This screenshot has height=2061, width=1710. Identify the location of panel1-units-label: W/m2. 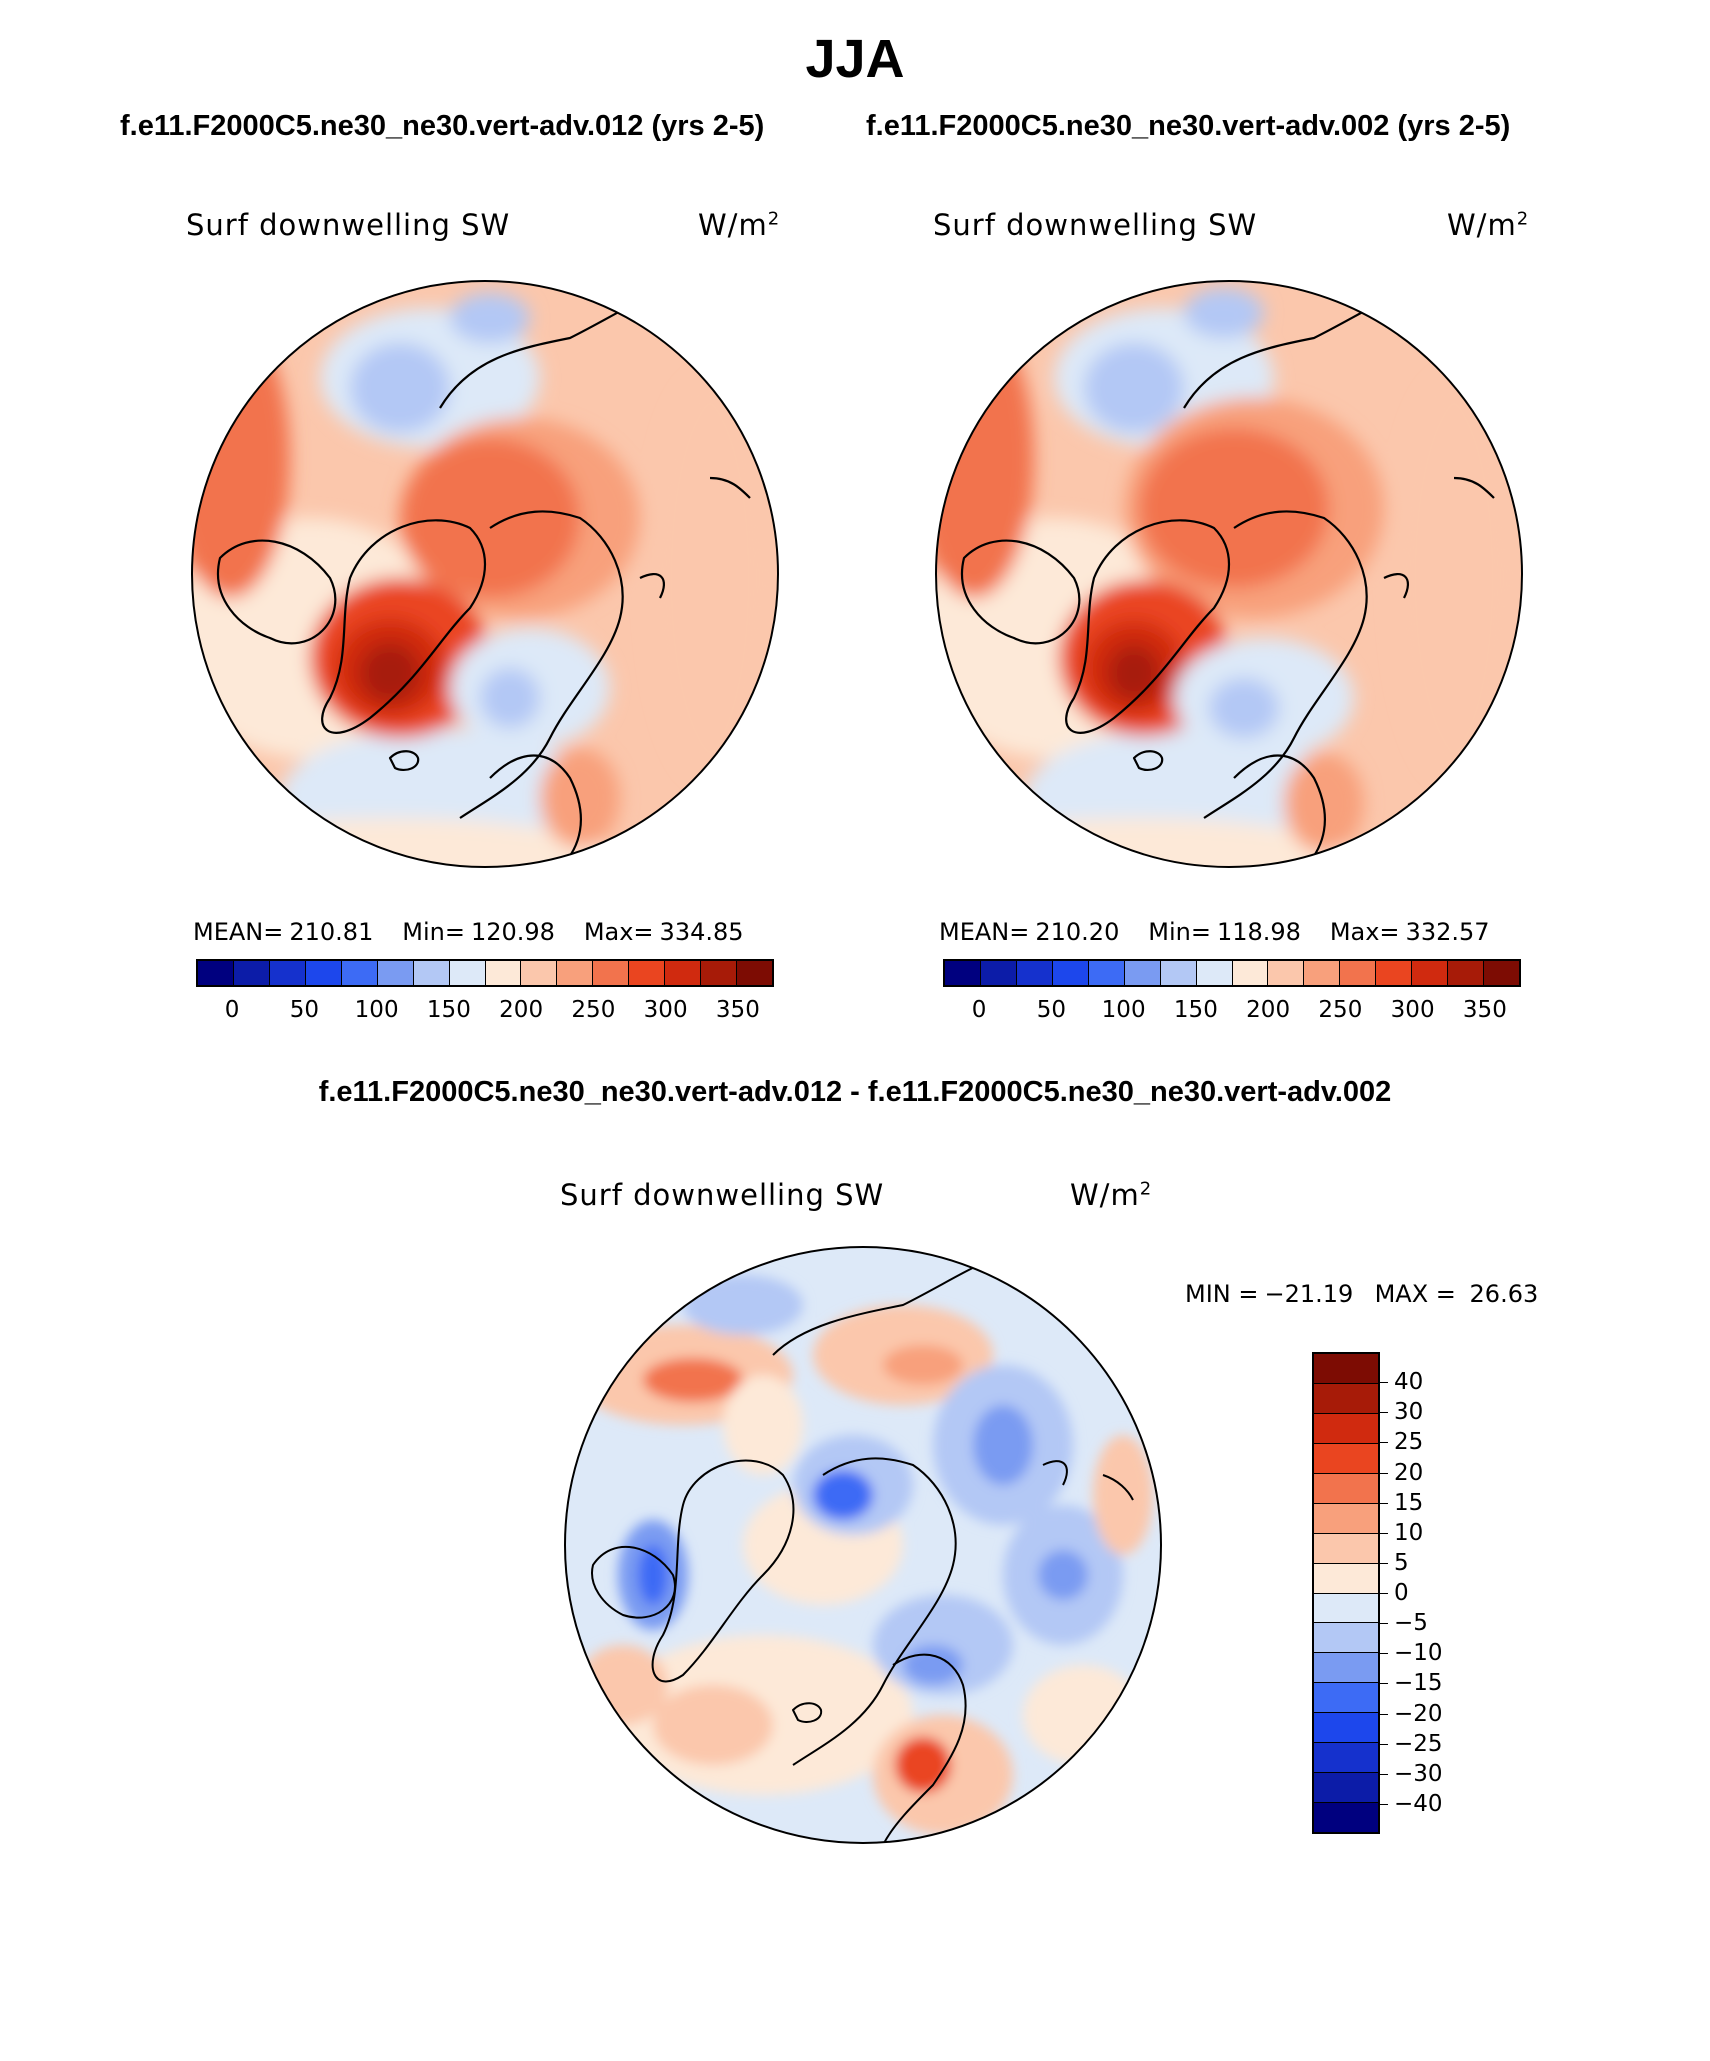
(739, 225).